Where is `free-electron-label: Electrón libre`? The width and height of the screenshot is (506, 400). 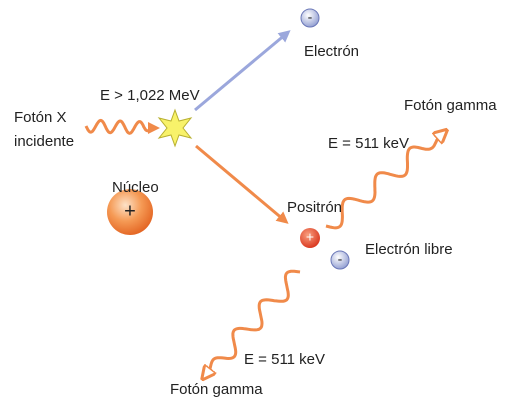
free-electron-label: Electrón libre is located at coordinates (409, 249).